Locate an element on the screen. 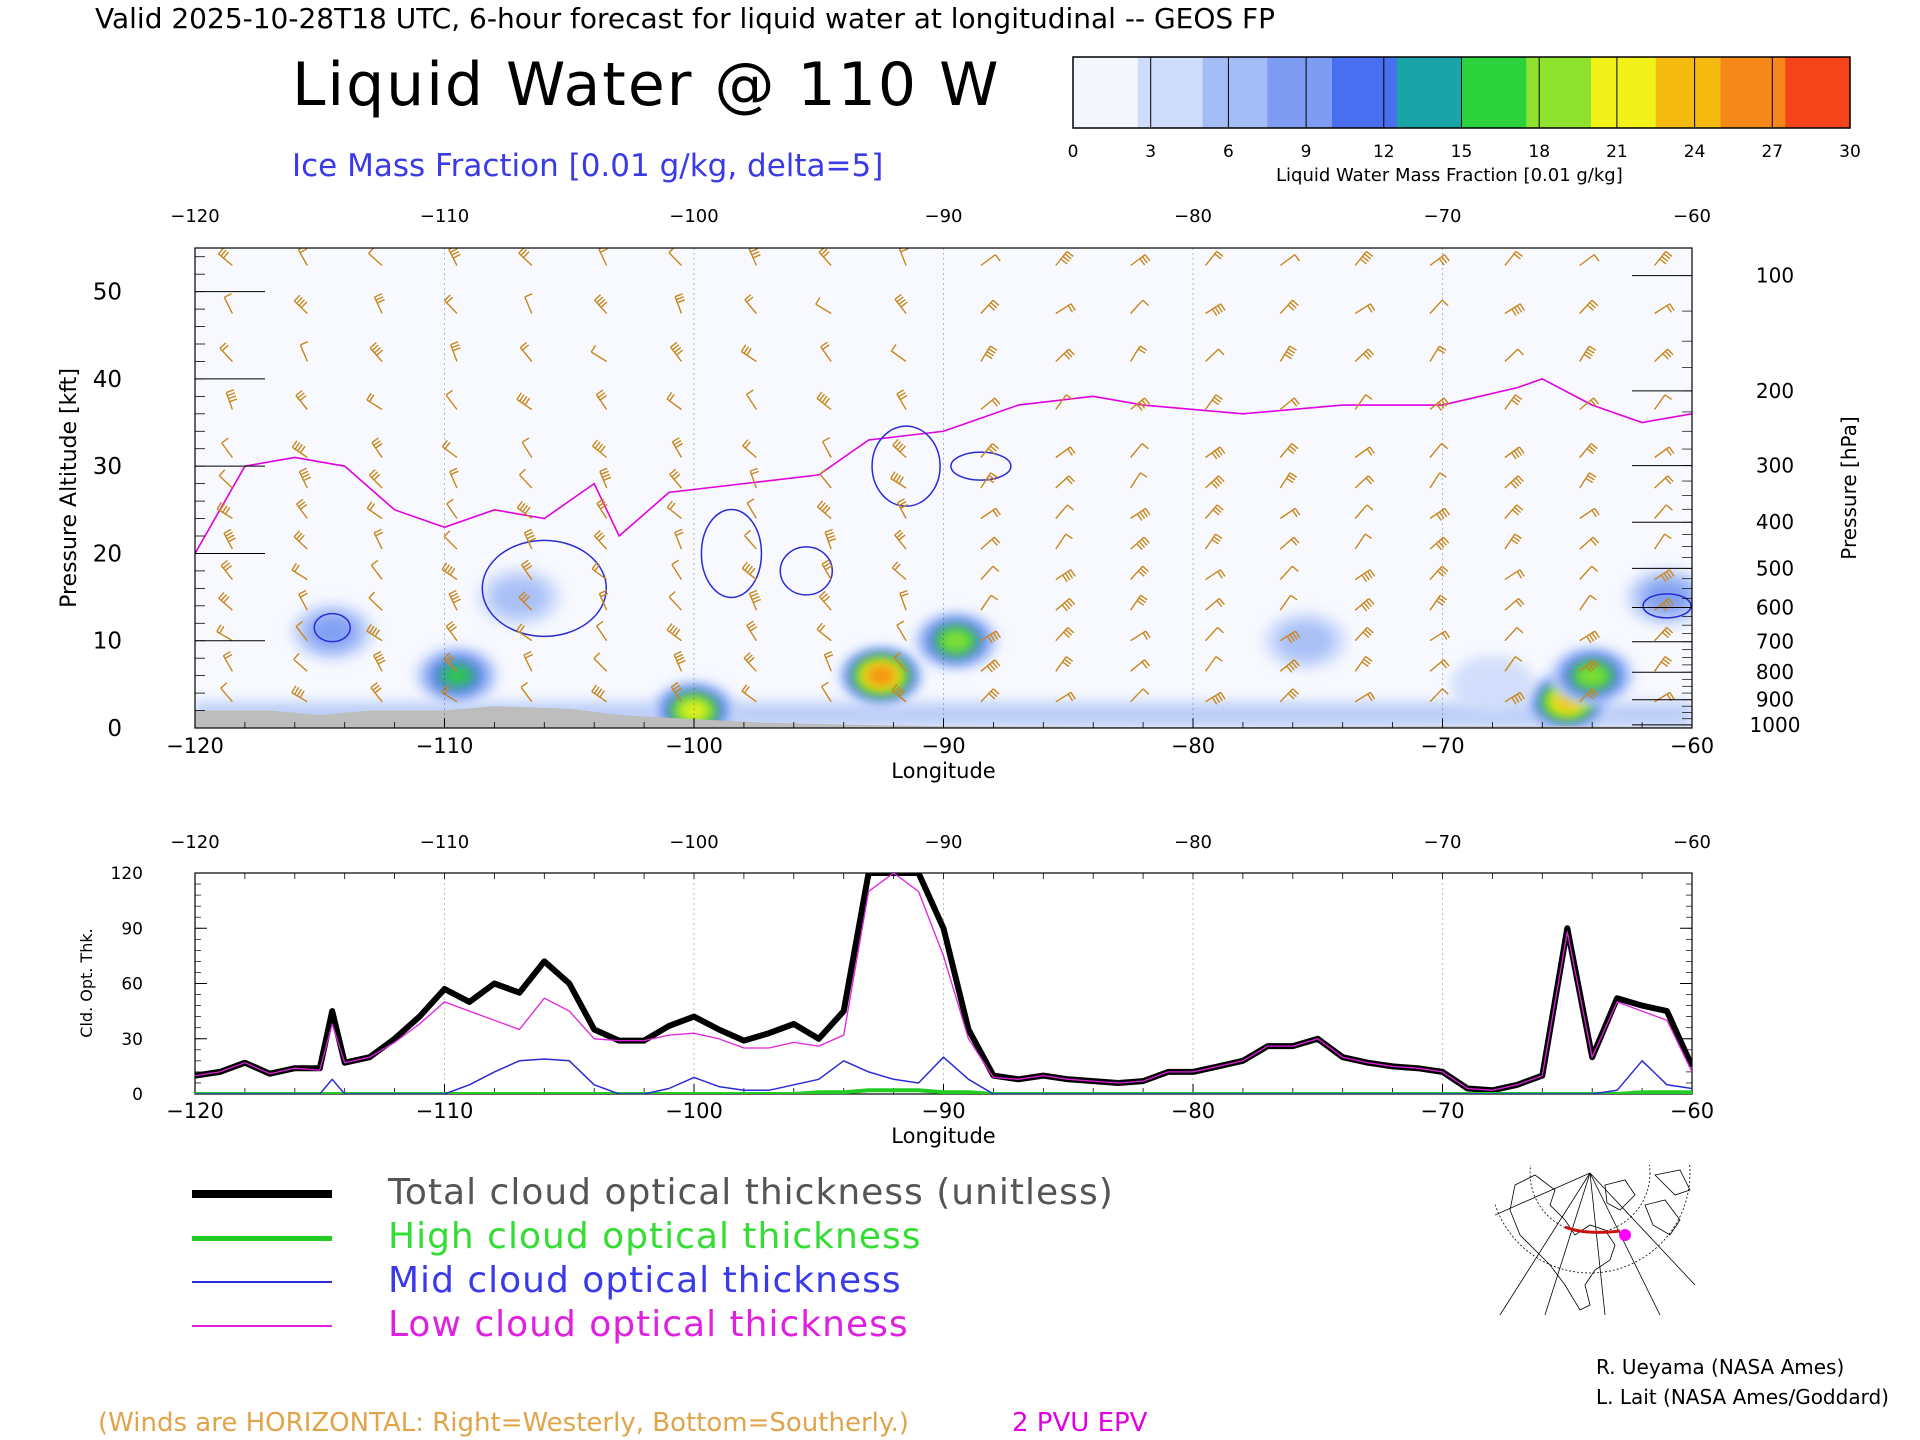 This screenshot has width=1920, height=1440. locator-map is located at coordinates (1595, 1240).